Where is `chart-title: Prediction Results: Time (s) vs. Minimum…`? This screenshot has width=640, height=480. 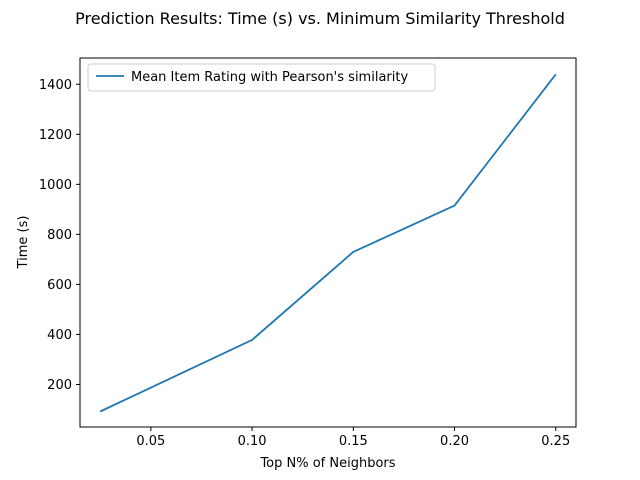 chart-title: Prediction Results: Time (s) vs. Minimum… is located at coordinates (320, 18).